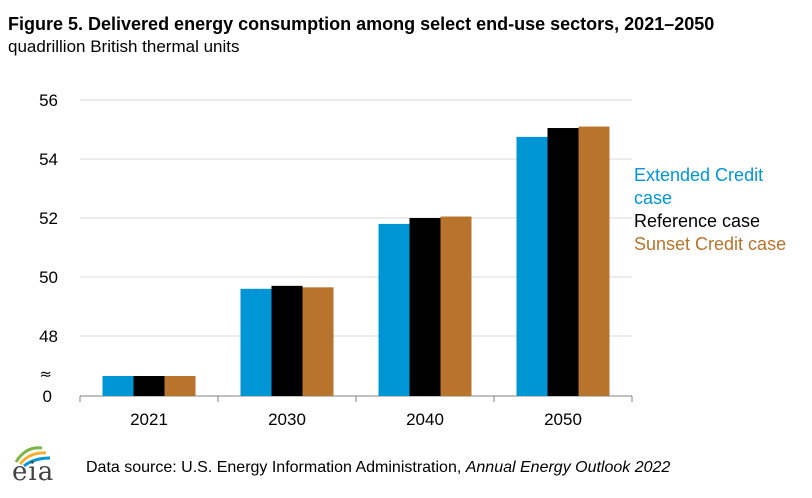  I want to click on y-tick-label: 48, so click(48, 336).